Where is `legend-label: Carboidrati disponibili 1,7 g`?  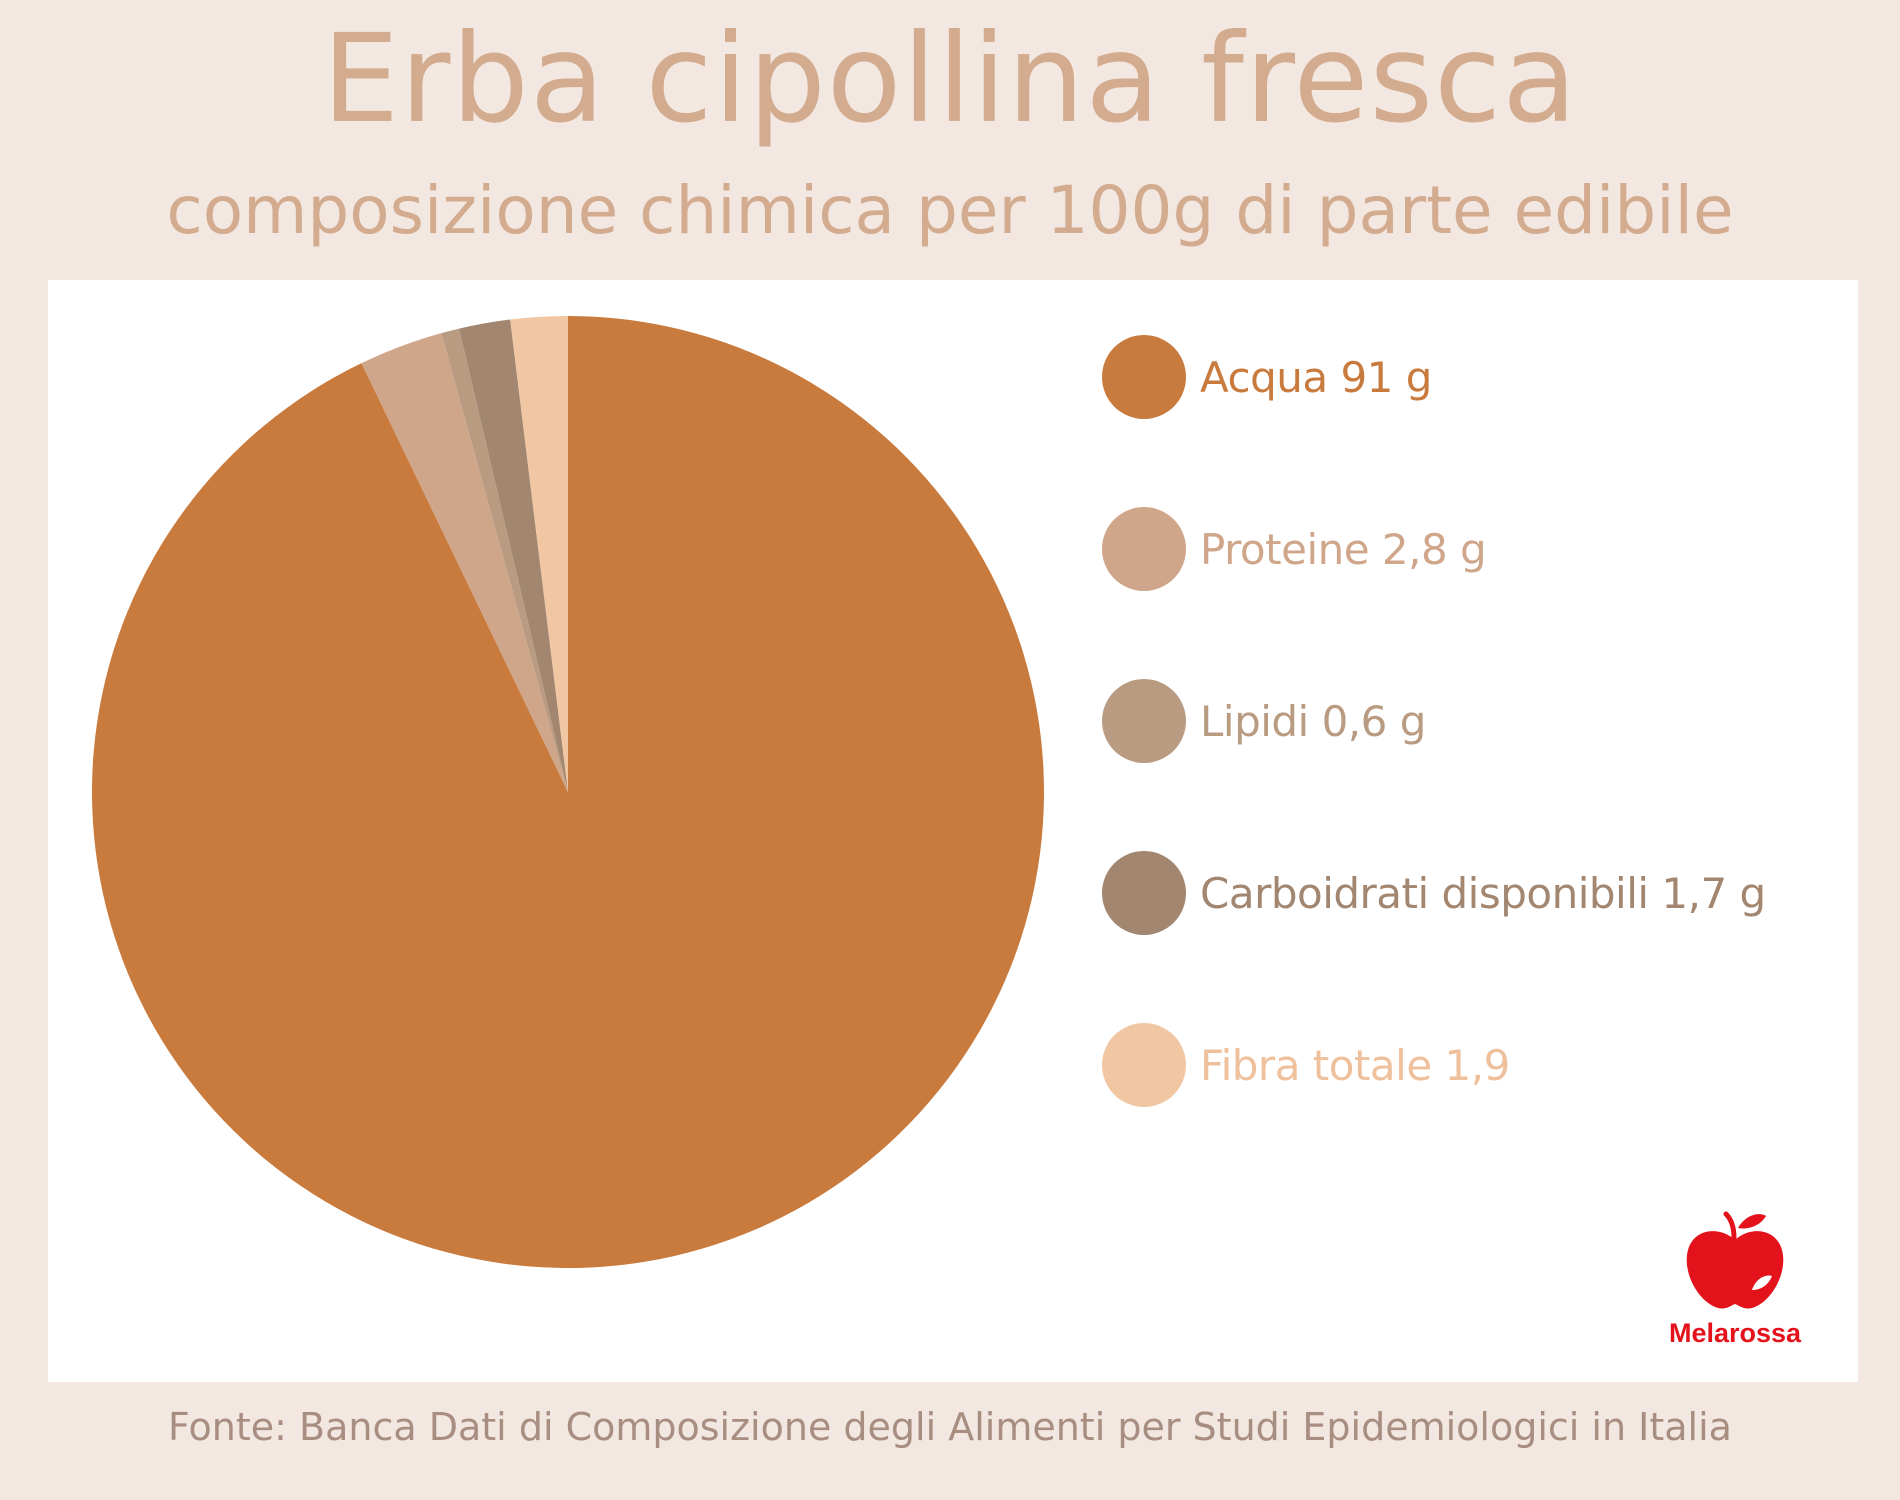
legend-label: Carboidrati disponibili 1,7 g is located at coordinates (1483, 893).